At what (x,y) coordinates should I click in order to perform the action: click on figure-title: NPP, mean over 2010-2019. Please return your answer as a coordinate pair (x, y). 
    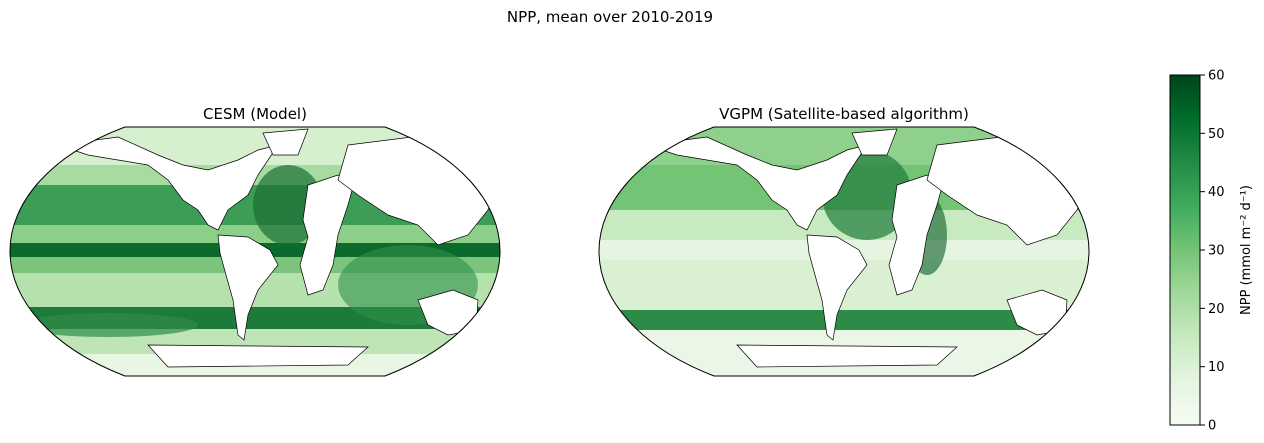
    Looking at the image, I should click on (610, 17).